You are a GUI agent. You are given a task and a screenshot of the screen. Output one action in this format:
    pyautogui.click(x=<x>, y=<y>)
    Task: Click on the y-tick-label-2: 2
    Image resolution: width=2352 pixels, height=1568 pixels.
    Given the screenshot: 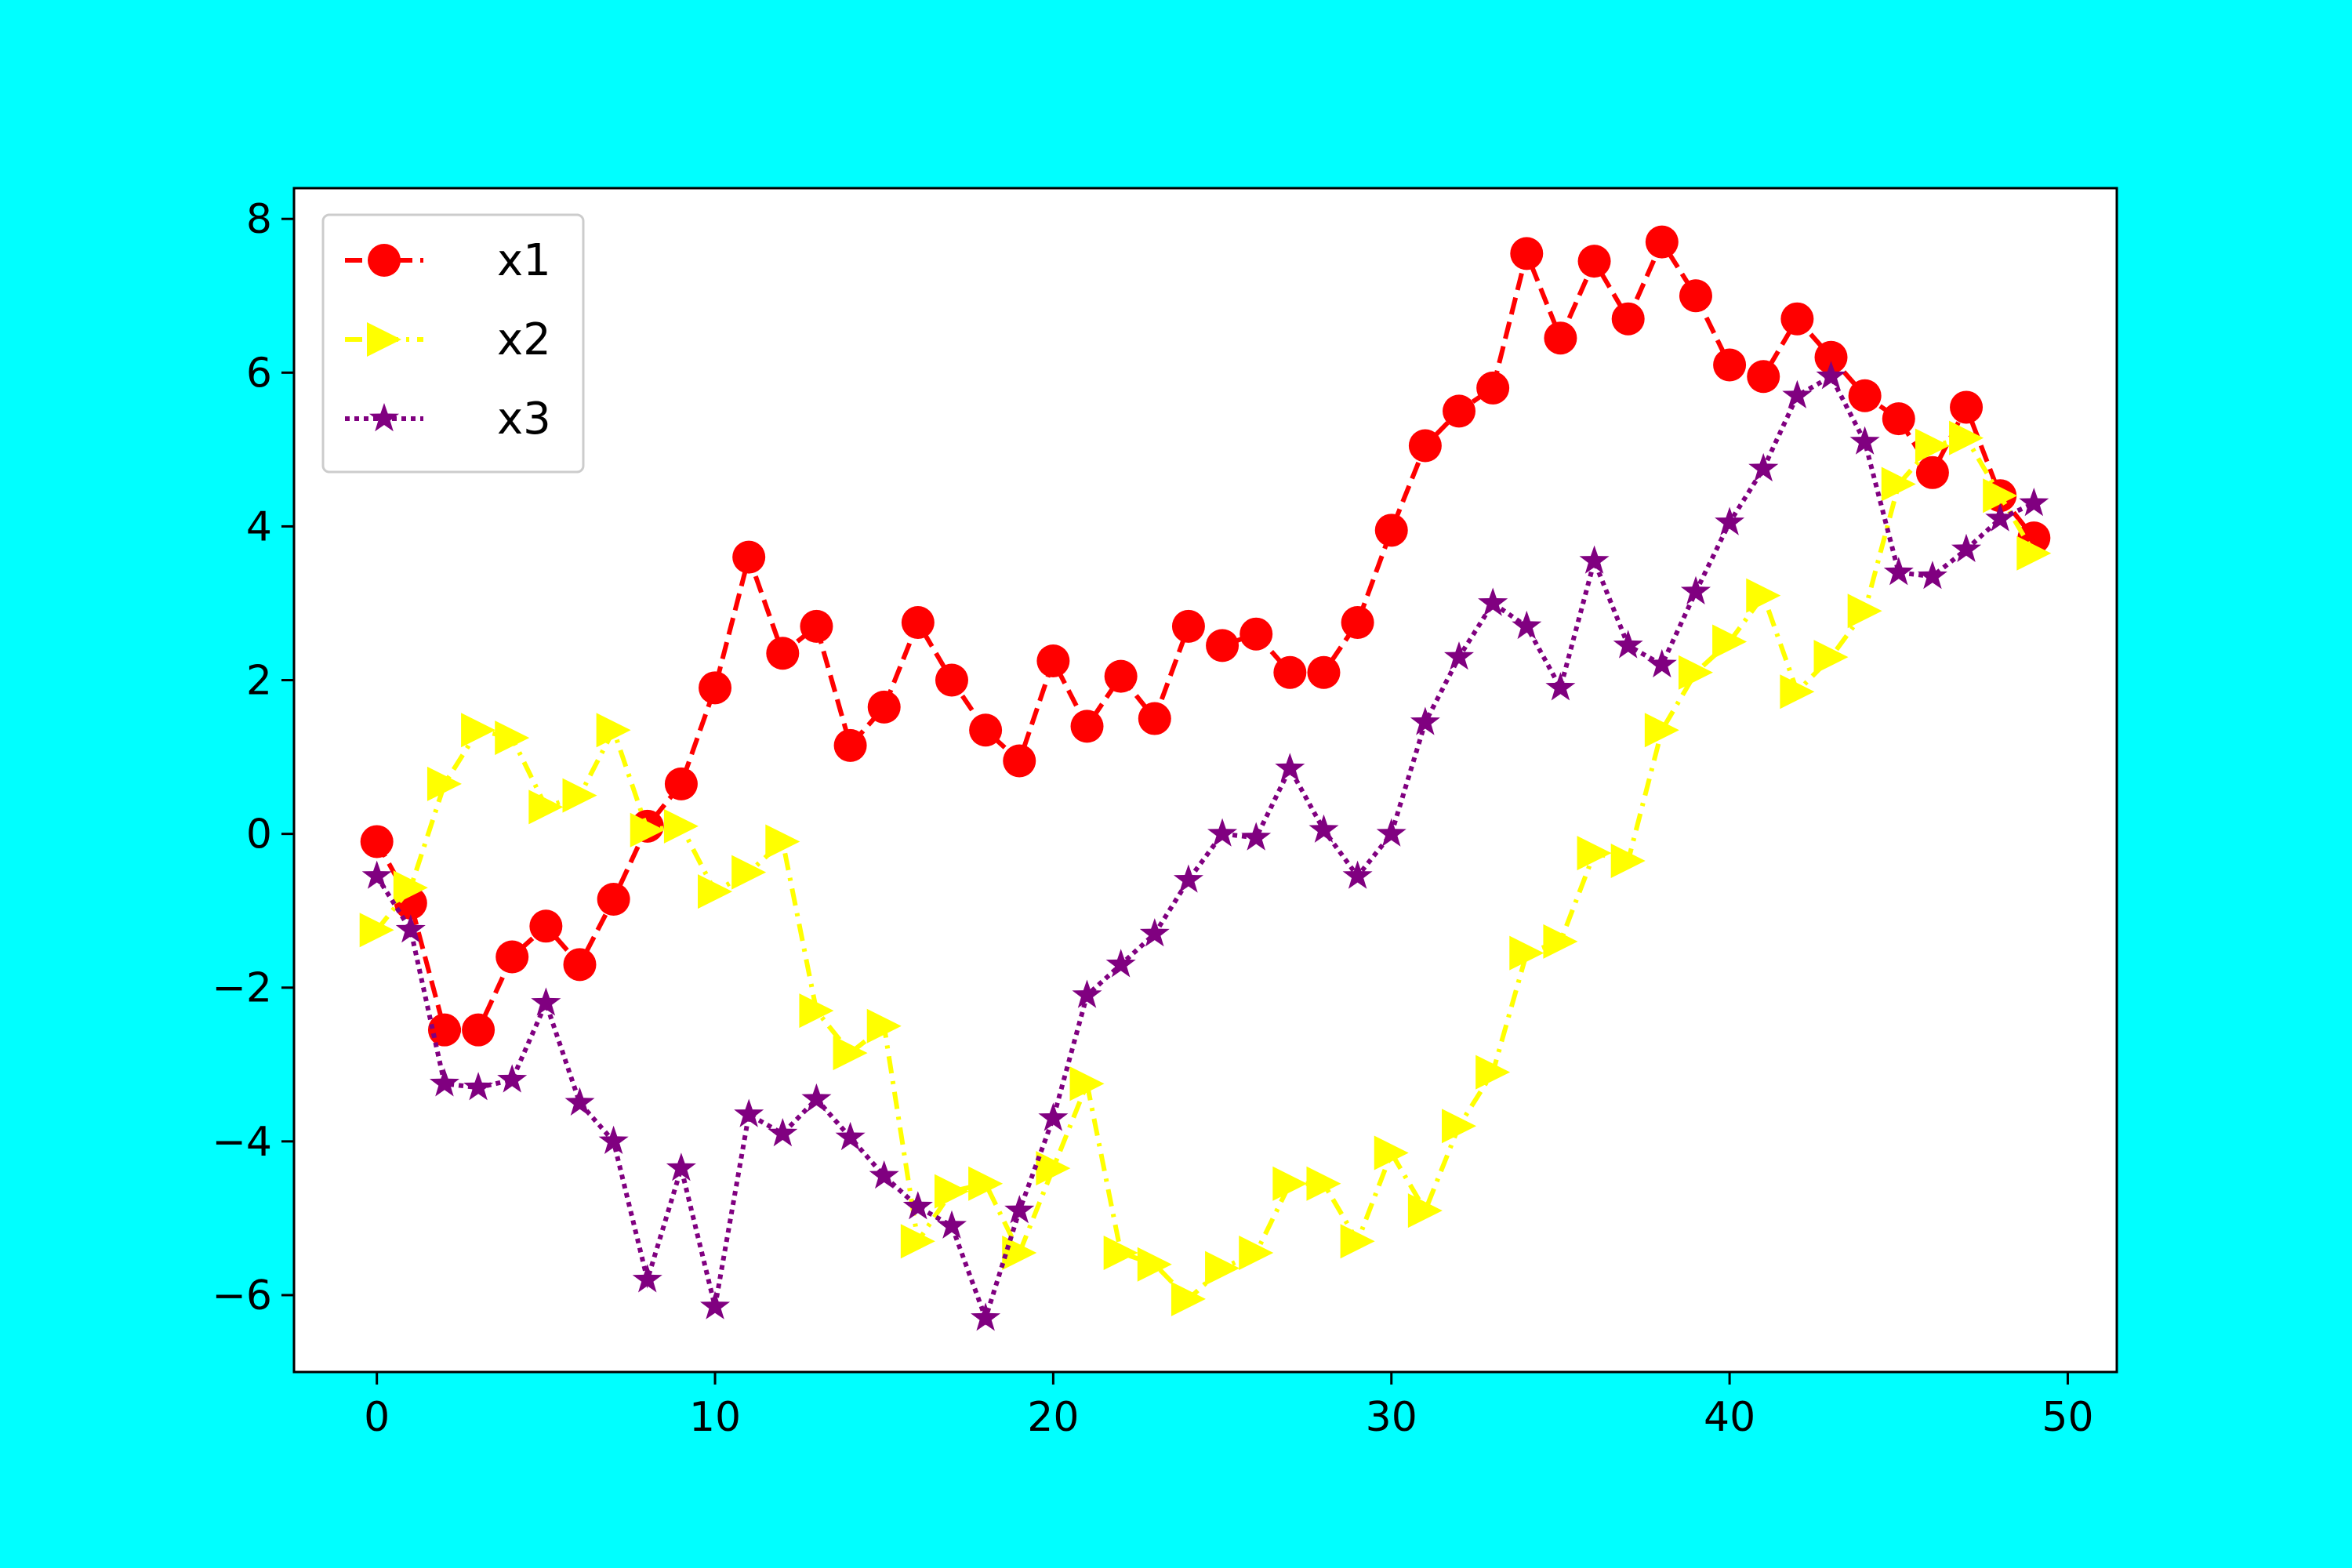 What is the action you would take?
    pyautogui.click(x=259, y=681)
    